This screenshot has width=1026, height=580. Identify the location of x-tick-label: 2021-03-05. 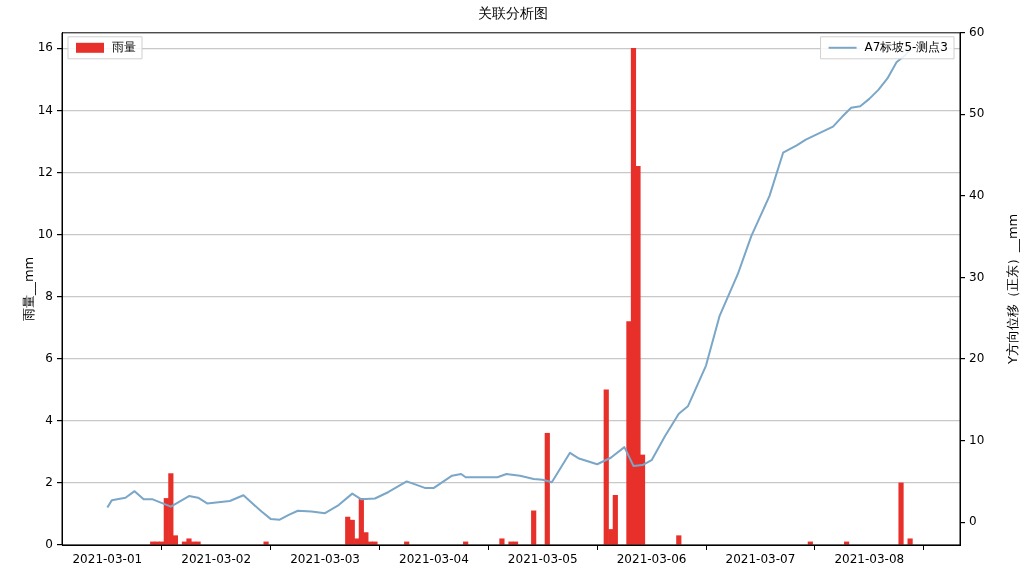
(542, 559).